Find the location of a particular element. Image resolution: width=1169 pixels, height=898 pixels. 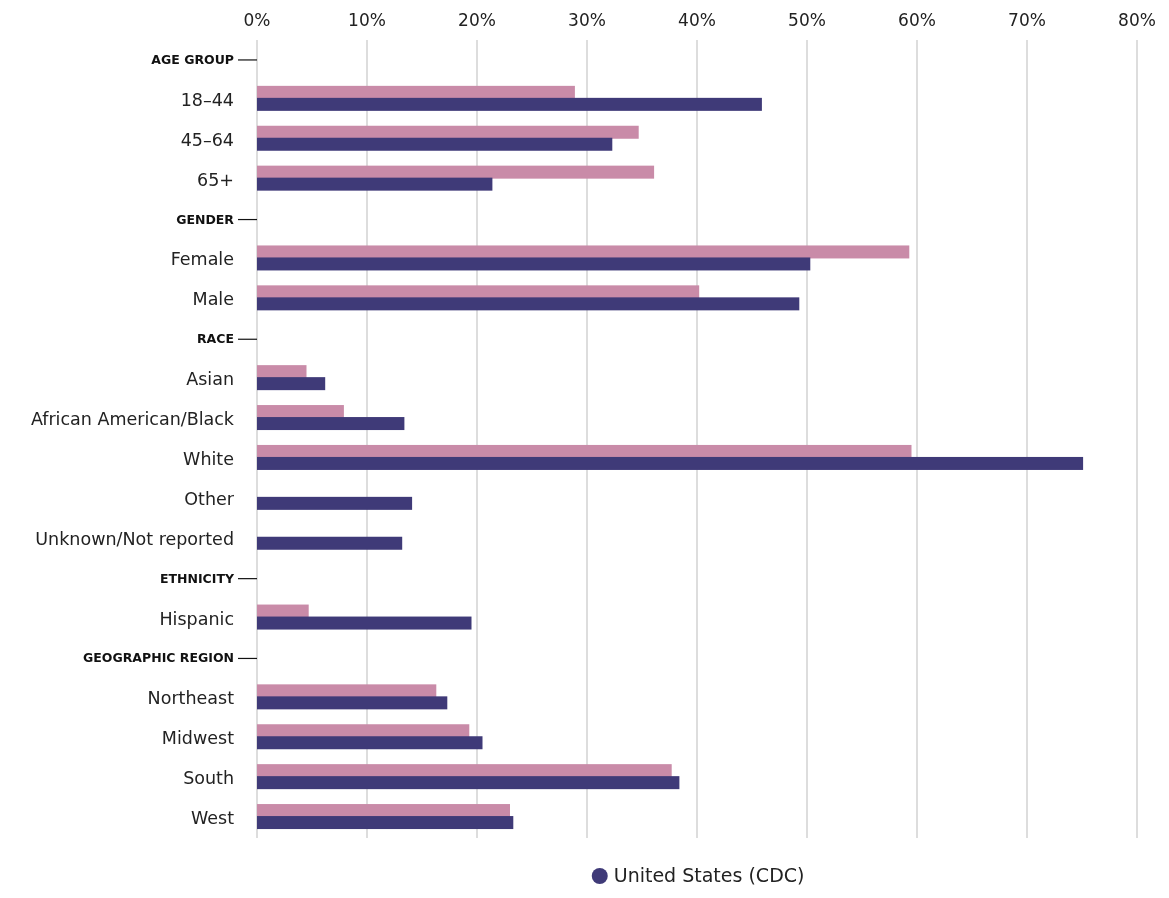

x-tick-label: 60% is located at coordinates (917, 20).